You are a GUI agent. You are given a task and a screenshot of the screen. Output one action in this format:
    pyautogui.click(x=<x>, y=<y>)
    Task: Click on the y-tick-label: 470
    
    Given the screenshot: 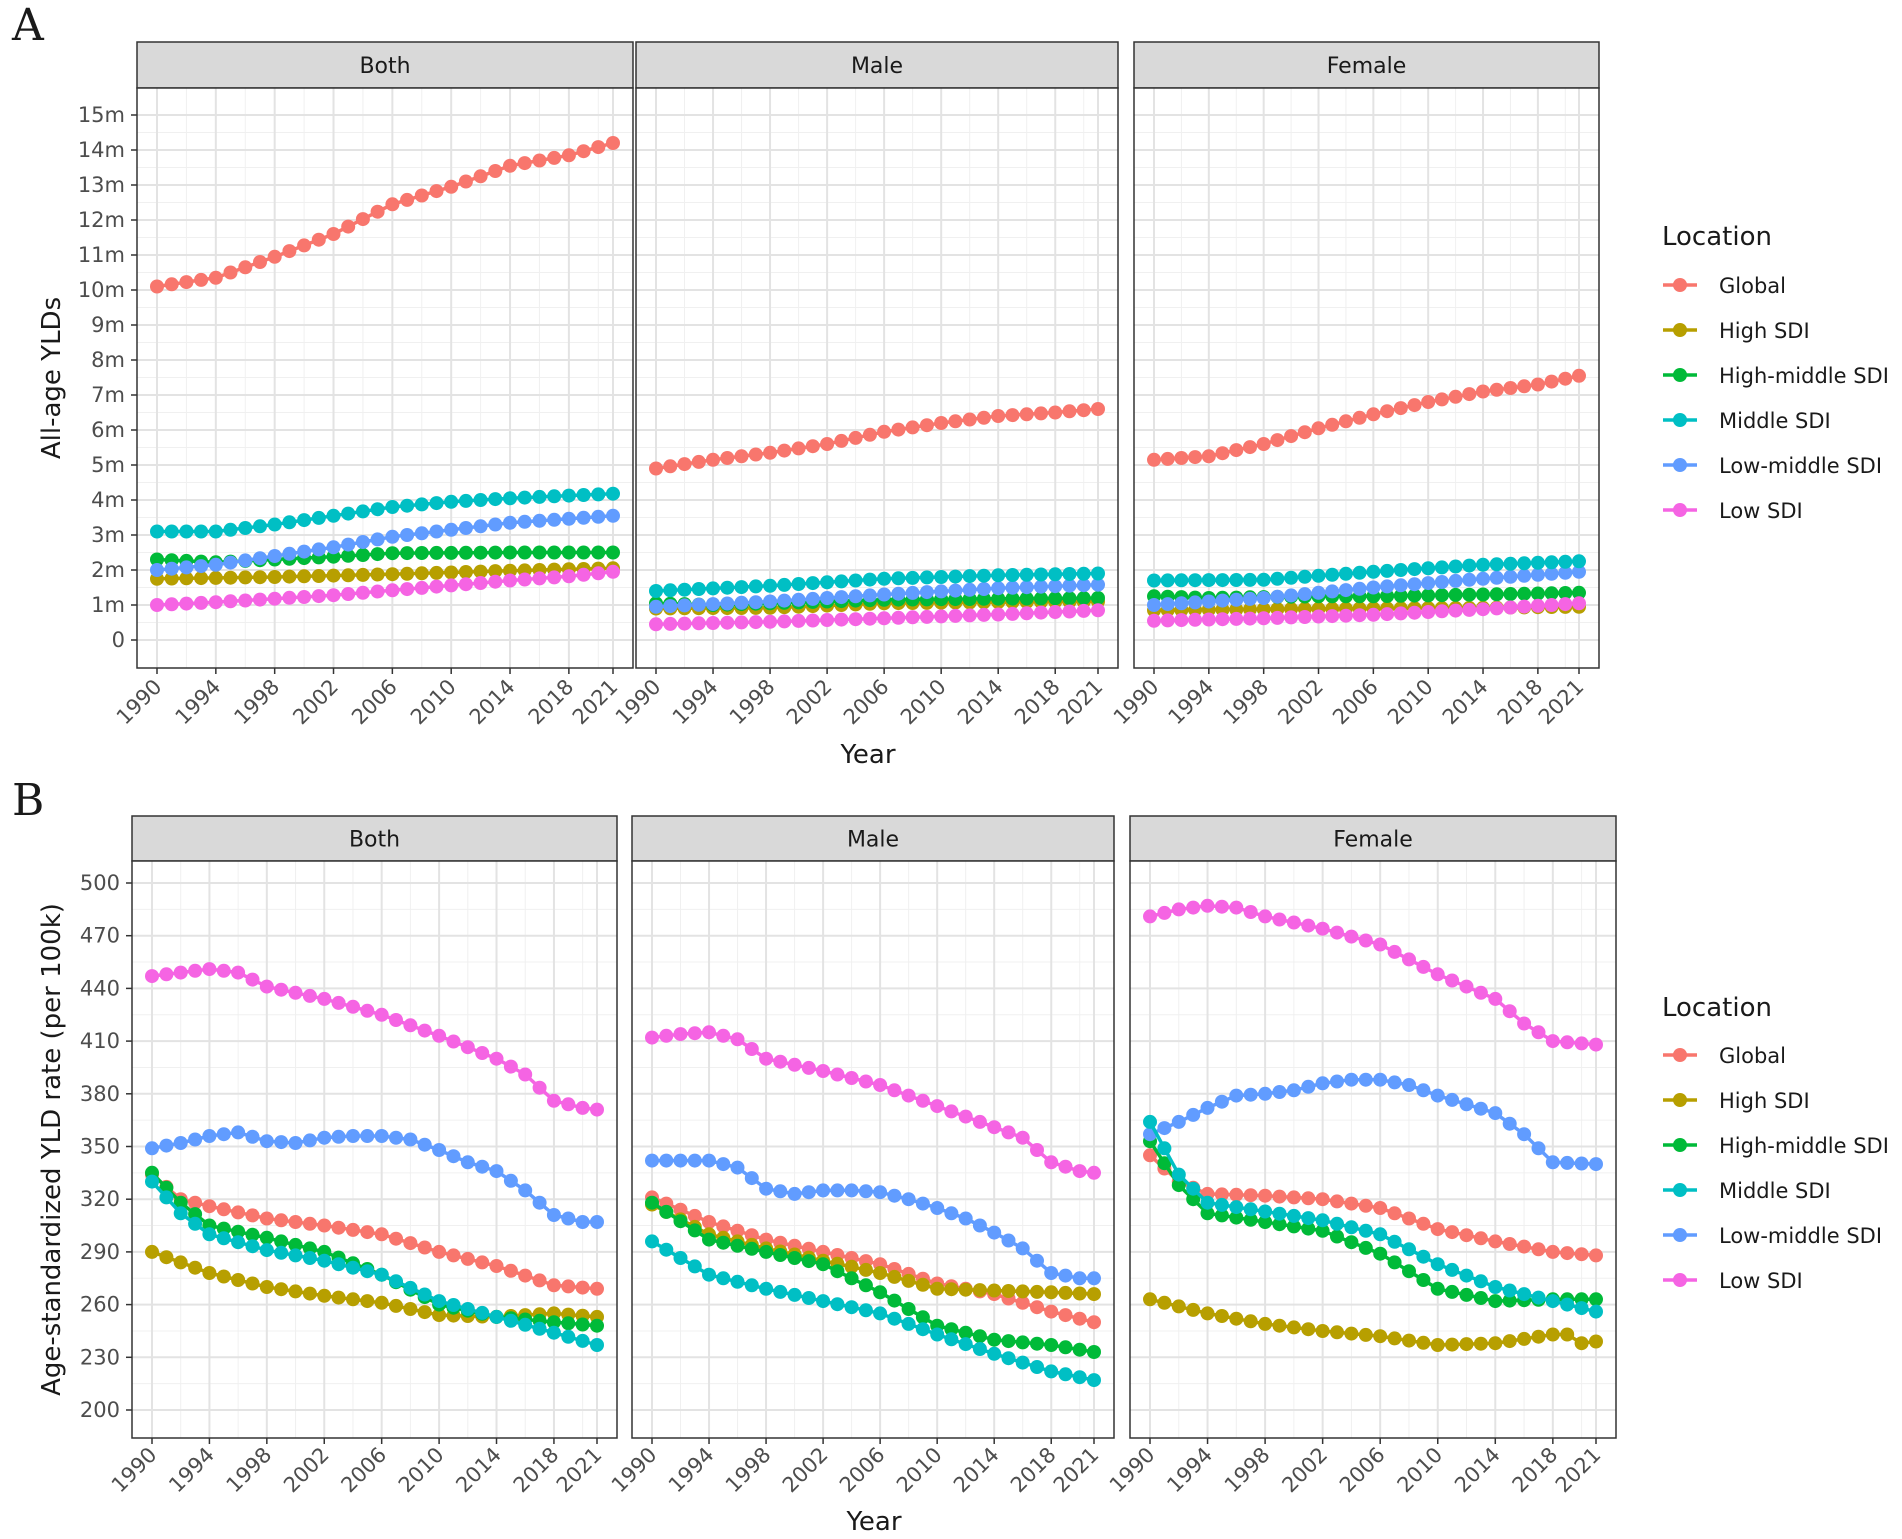 What is the action you would take?
    pyautogui.click(x=100, y=936)
    